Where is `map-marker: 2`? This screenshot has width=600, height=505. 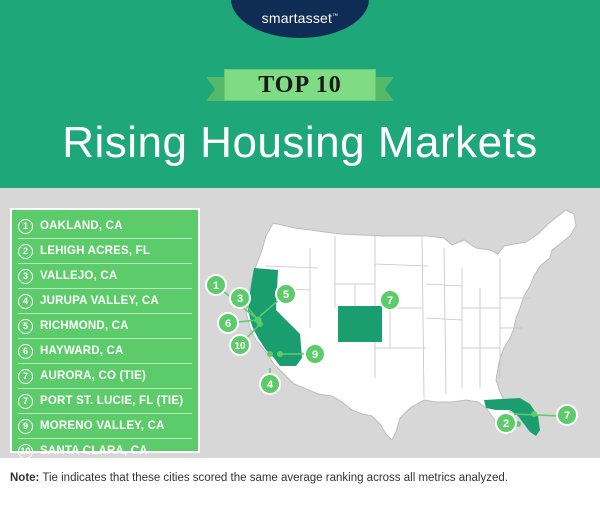 map-marker: 2 is located at coordinates (506, 423).